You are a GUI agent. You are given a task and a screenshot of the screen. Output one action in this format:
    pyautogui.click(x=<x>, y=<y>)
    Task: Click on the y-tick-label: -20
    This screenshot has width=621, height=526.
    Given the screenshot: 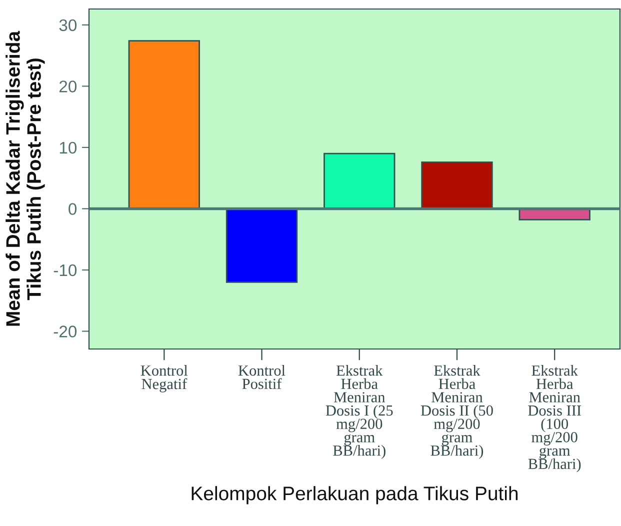 What is the action you would take?
    pyautogui.click(x=65, y=332)
    